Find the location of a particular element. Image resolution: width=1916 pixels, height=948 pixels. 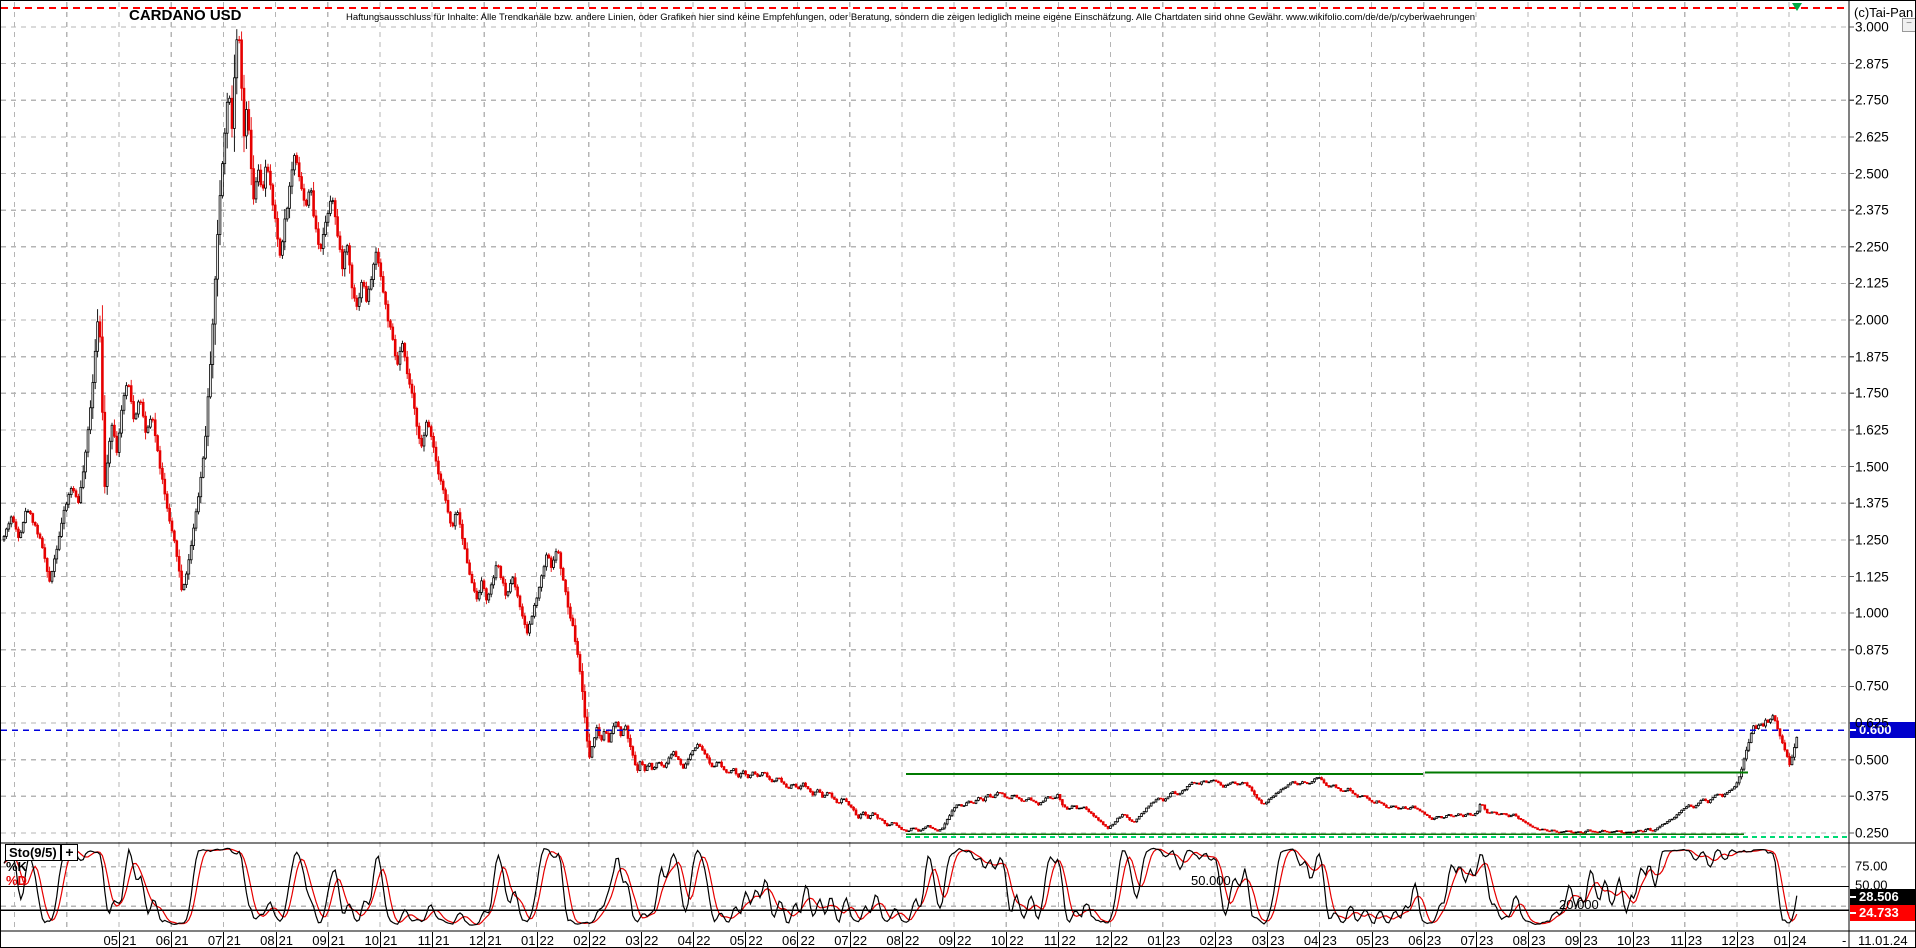

sto-k-line is located at coordinates (900, 886).